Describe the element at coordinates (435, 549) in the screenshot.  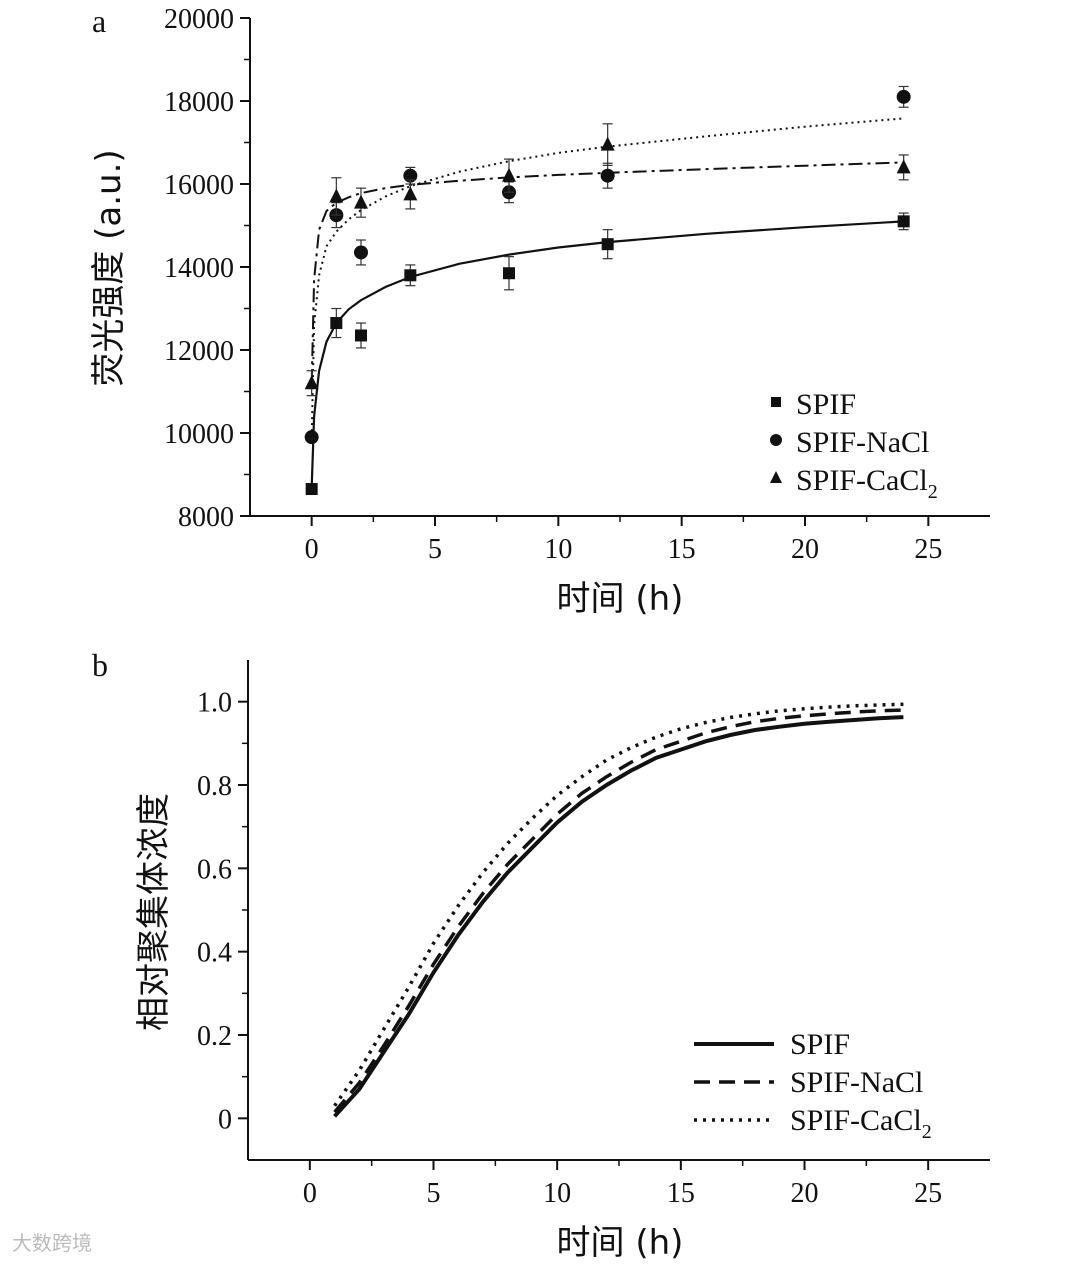
I see `panel-a-xtick-label: 5` at that location.